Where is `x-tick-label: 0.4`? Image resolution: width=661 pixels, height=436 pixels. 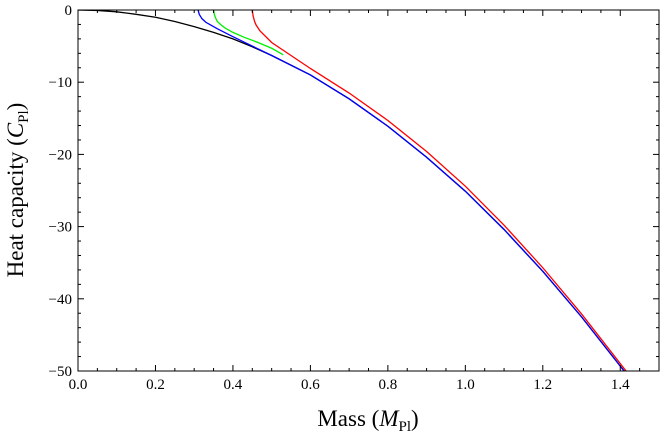
x-tick-label: 0.4 is located at coordinates (233, 385).